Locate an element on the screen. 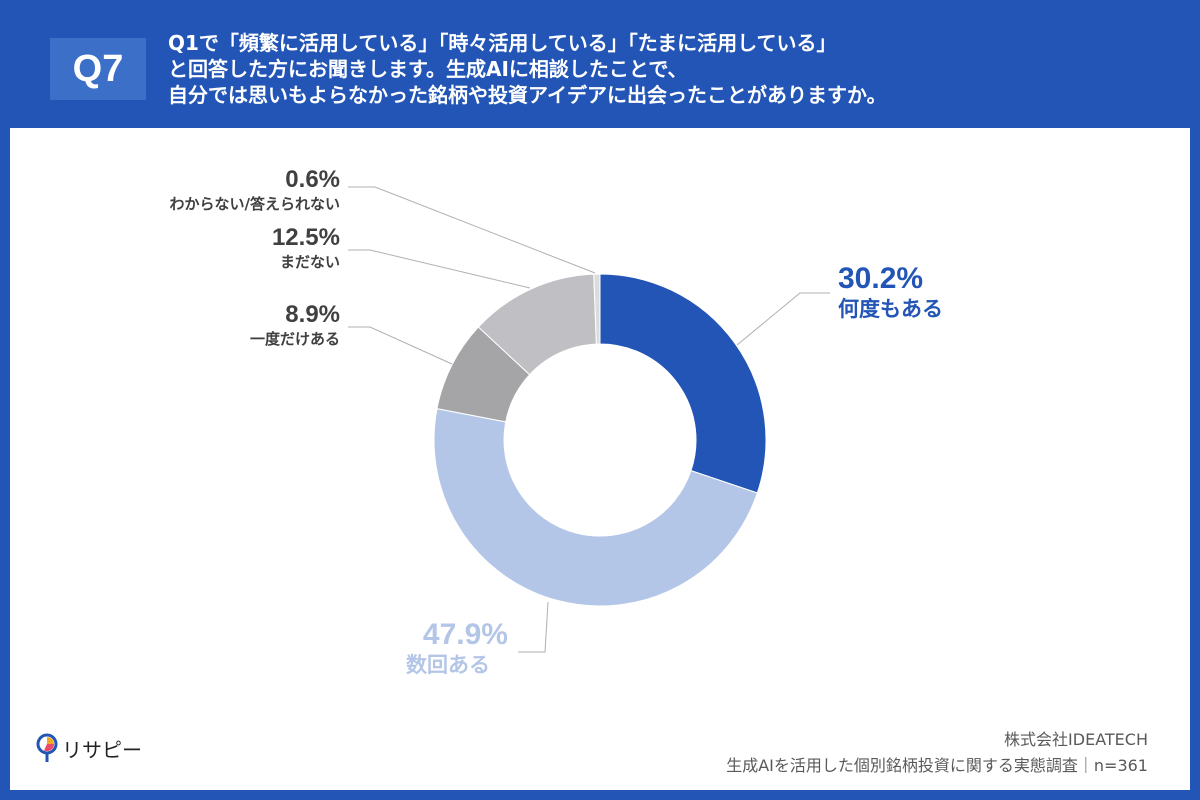  label-slice-3: 12.5% まだない is located at coordinates (220, 248).